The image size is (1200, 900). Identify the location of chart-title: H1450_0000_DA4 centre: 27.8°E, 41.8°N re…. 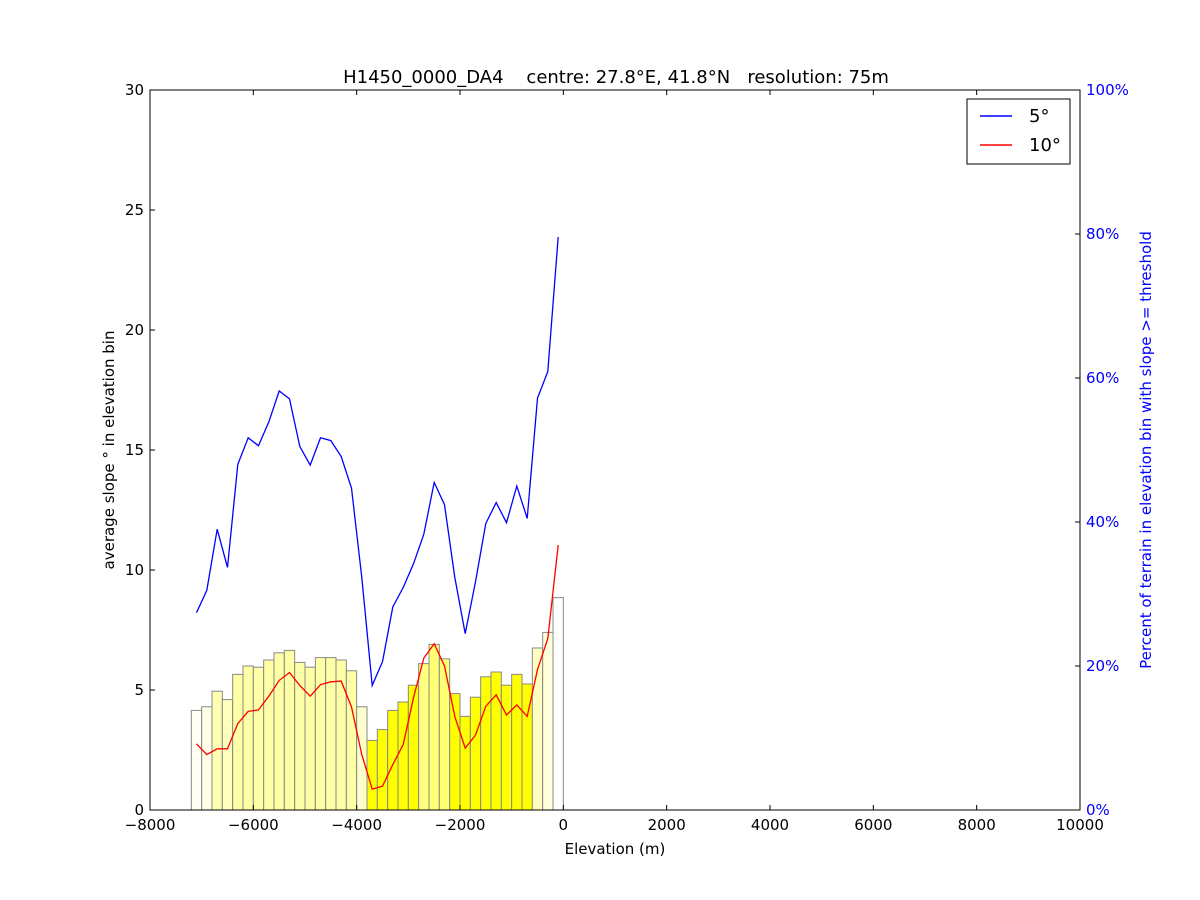
(616, 77).